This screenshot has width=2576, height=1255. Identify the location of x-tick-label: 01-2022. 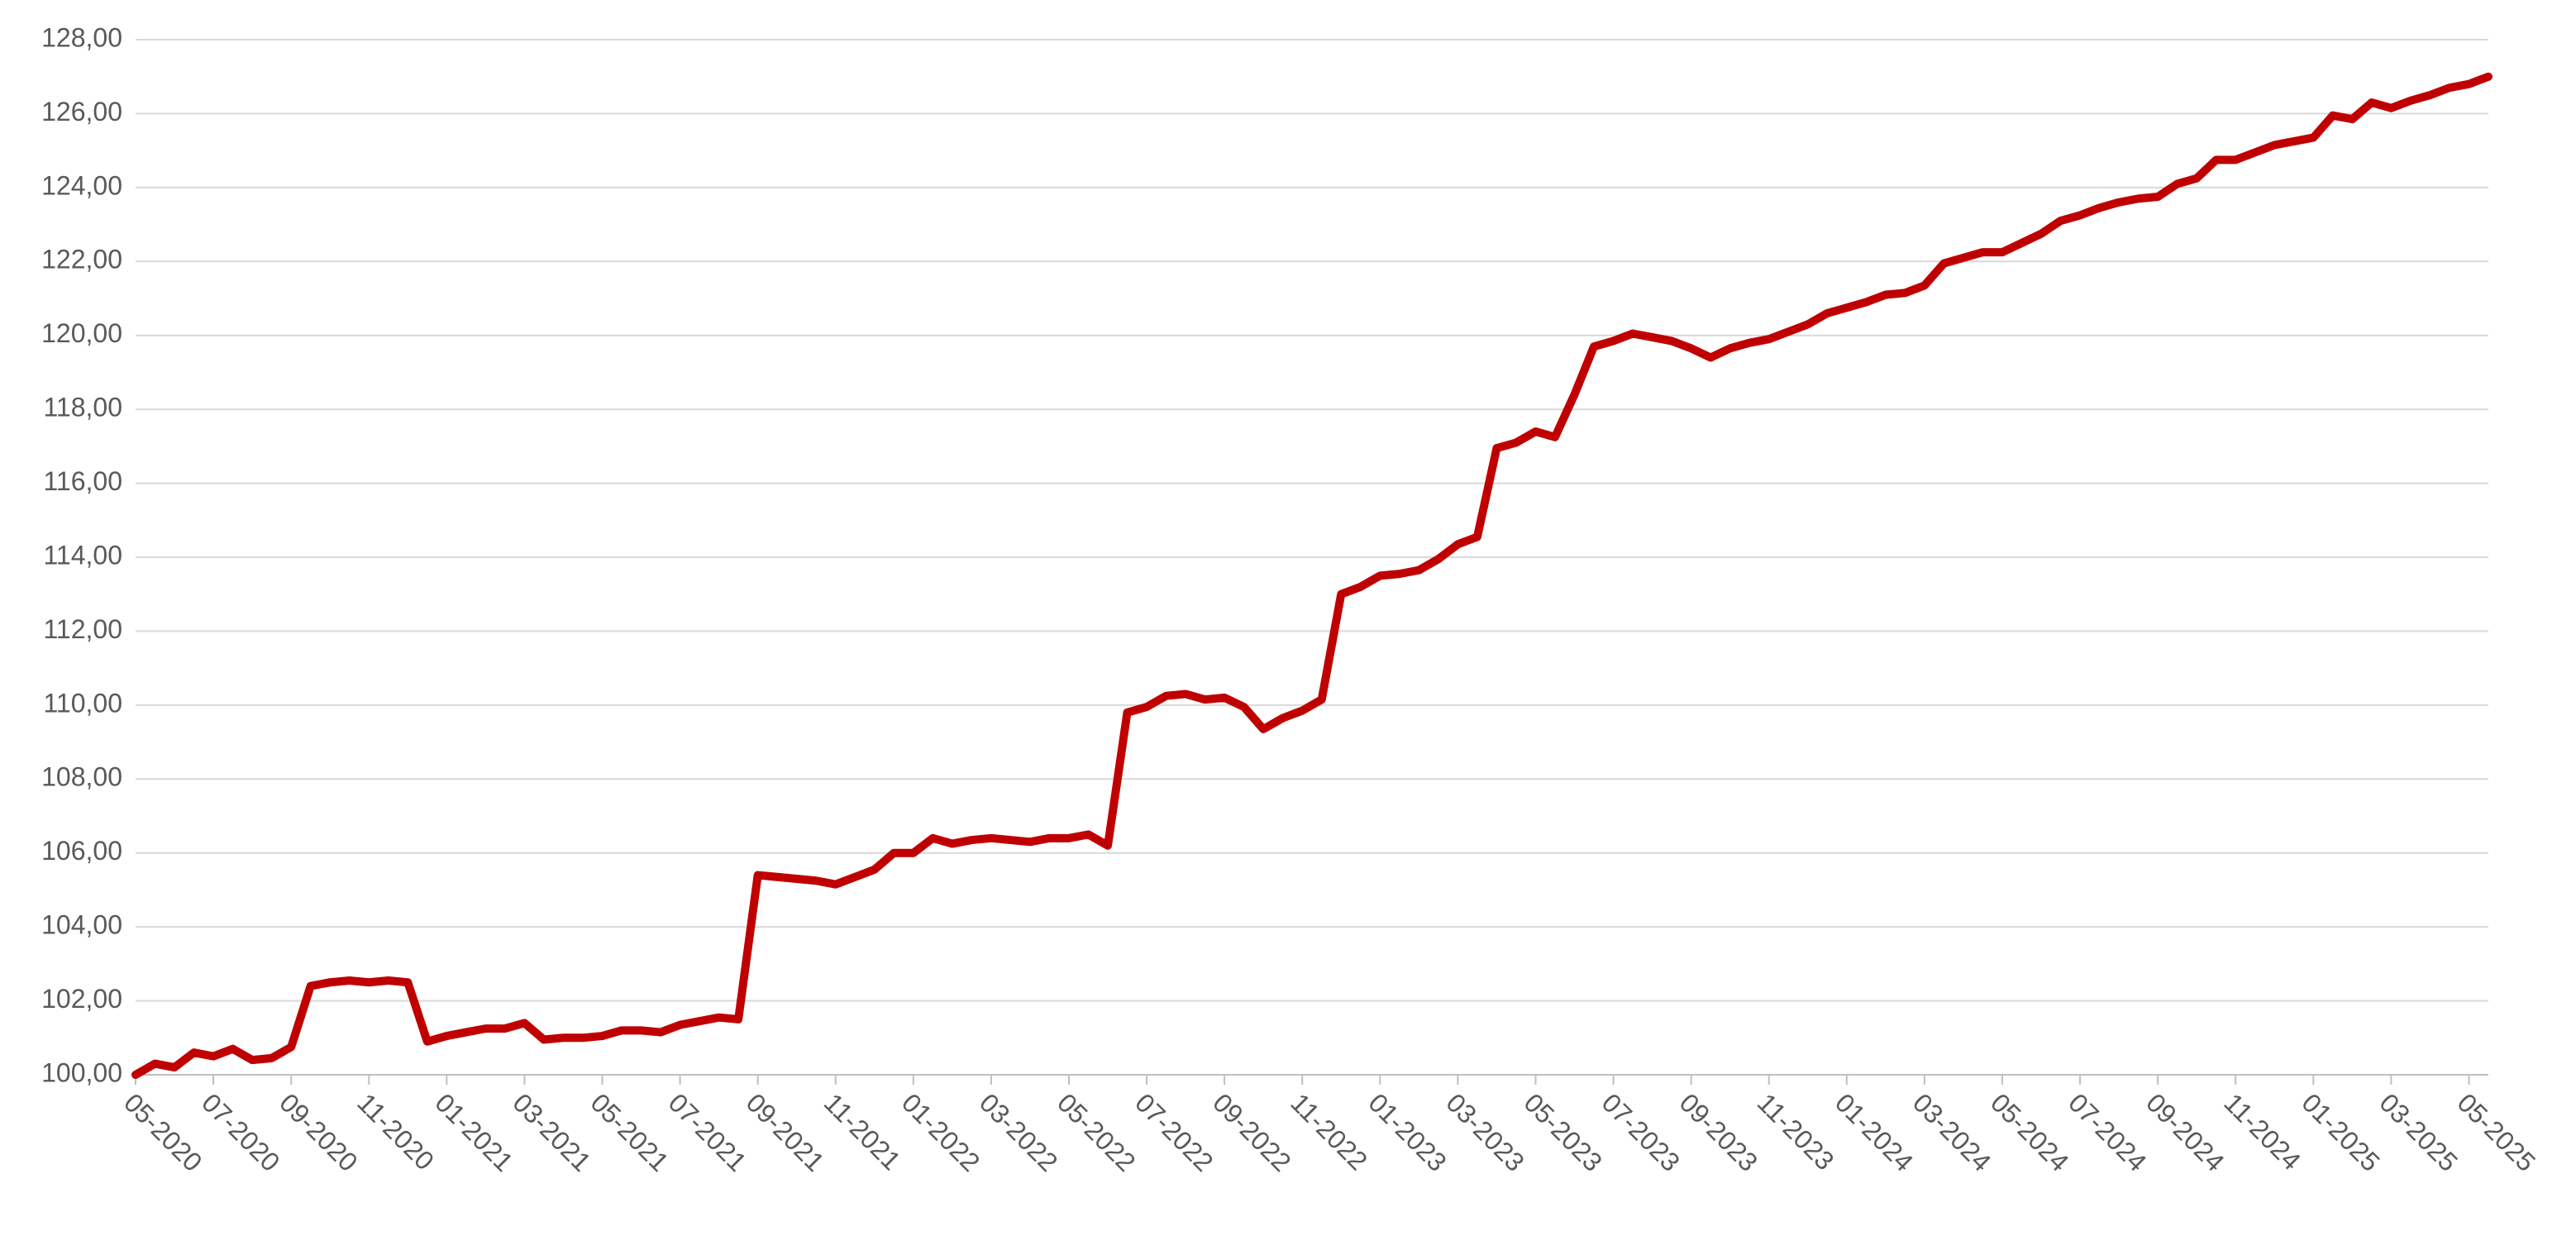
(940, 1132).